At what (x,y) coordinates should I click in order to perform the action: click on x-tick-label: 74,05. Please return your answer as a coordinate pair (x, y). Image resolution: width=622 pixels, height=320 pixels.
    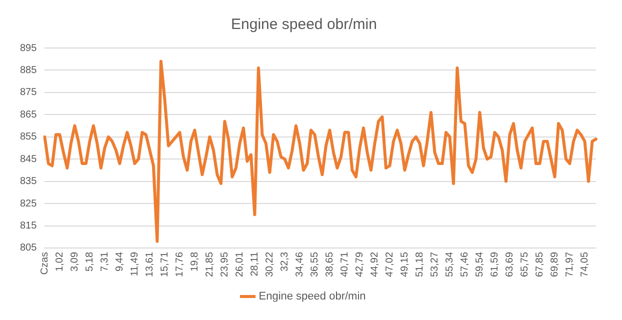
    Looking at the image, I should click on (585, 265).